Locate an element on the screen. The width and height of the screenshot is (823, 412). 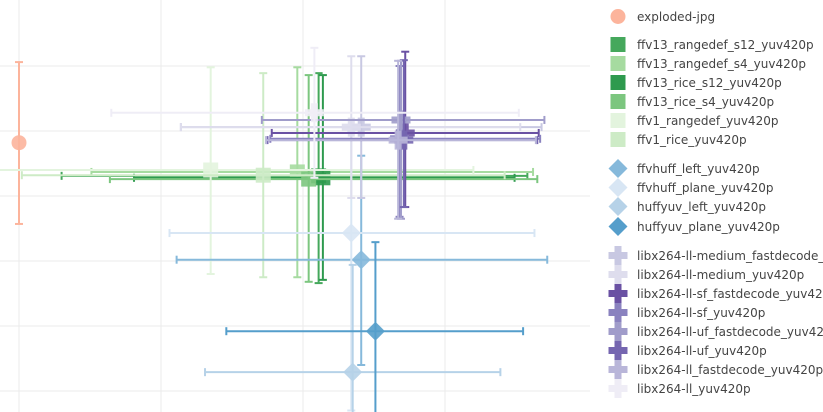
legend-symbol-circle is located at coordinates (618, 16).